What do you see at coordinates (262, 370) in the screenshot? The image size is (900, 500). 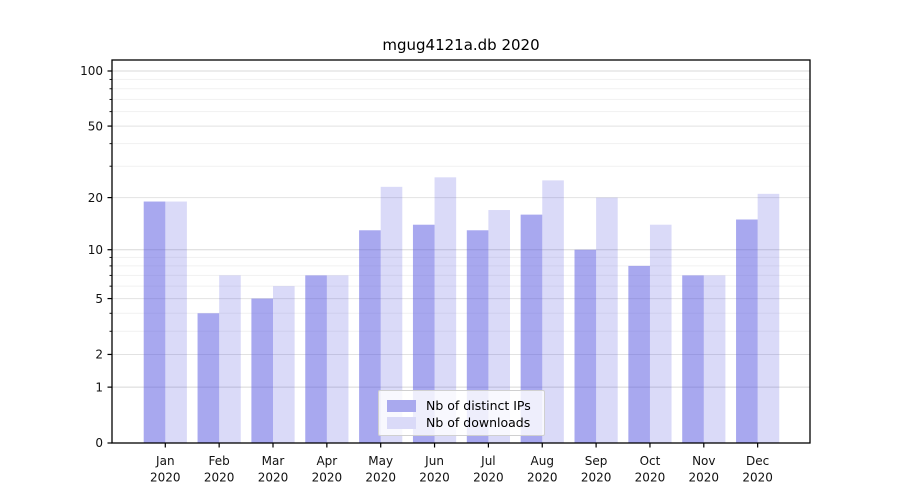 I see `bar-distinct-ips-mar-2020` at bounding box center [262, 370].